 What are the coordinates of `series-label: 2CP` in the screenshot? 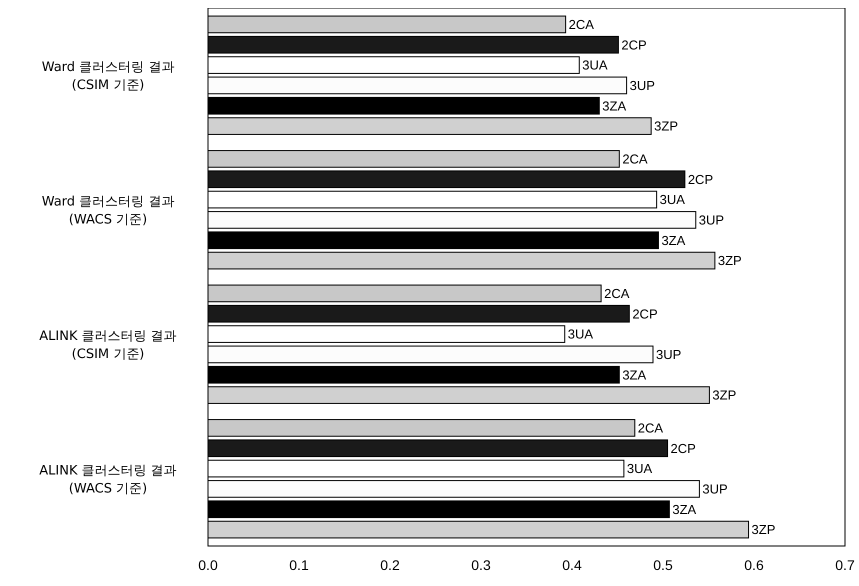 It's located at (634, 44).